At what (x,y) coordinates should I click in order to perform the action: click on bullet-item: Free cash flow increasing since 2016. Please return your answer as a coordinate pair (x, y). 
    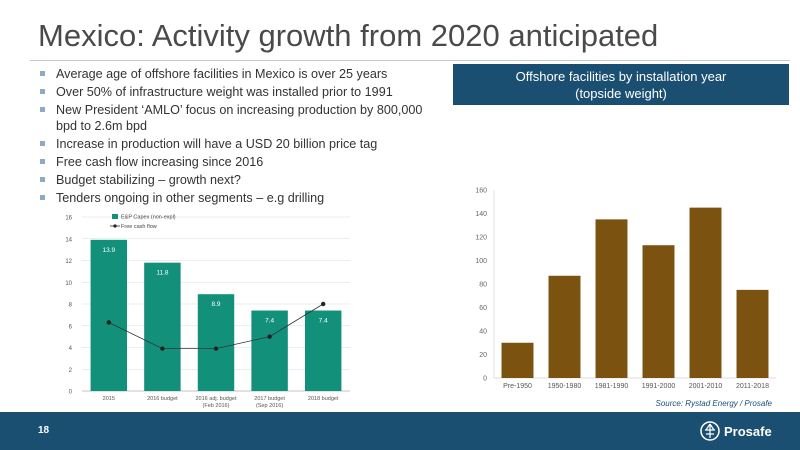
    Looking at the image, I should click on (233, 162).